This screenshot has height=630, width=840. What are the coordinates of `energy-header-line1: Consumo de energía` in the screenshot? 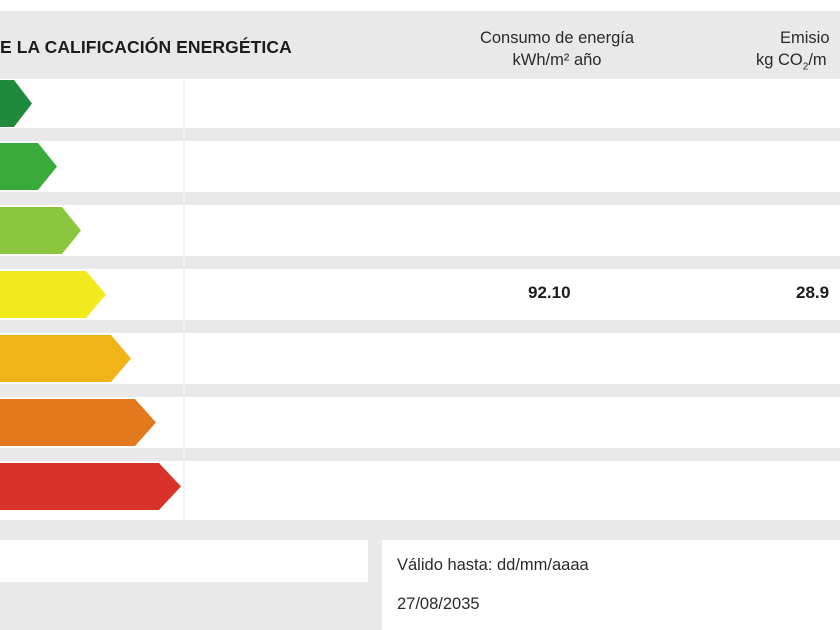 It's located at (557, 38).